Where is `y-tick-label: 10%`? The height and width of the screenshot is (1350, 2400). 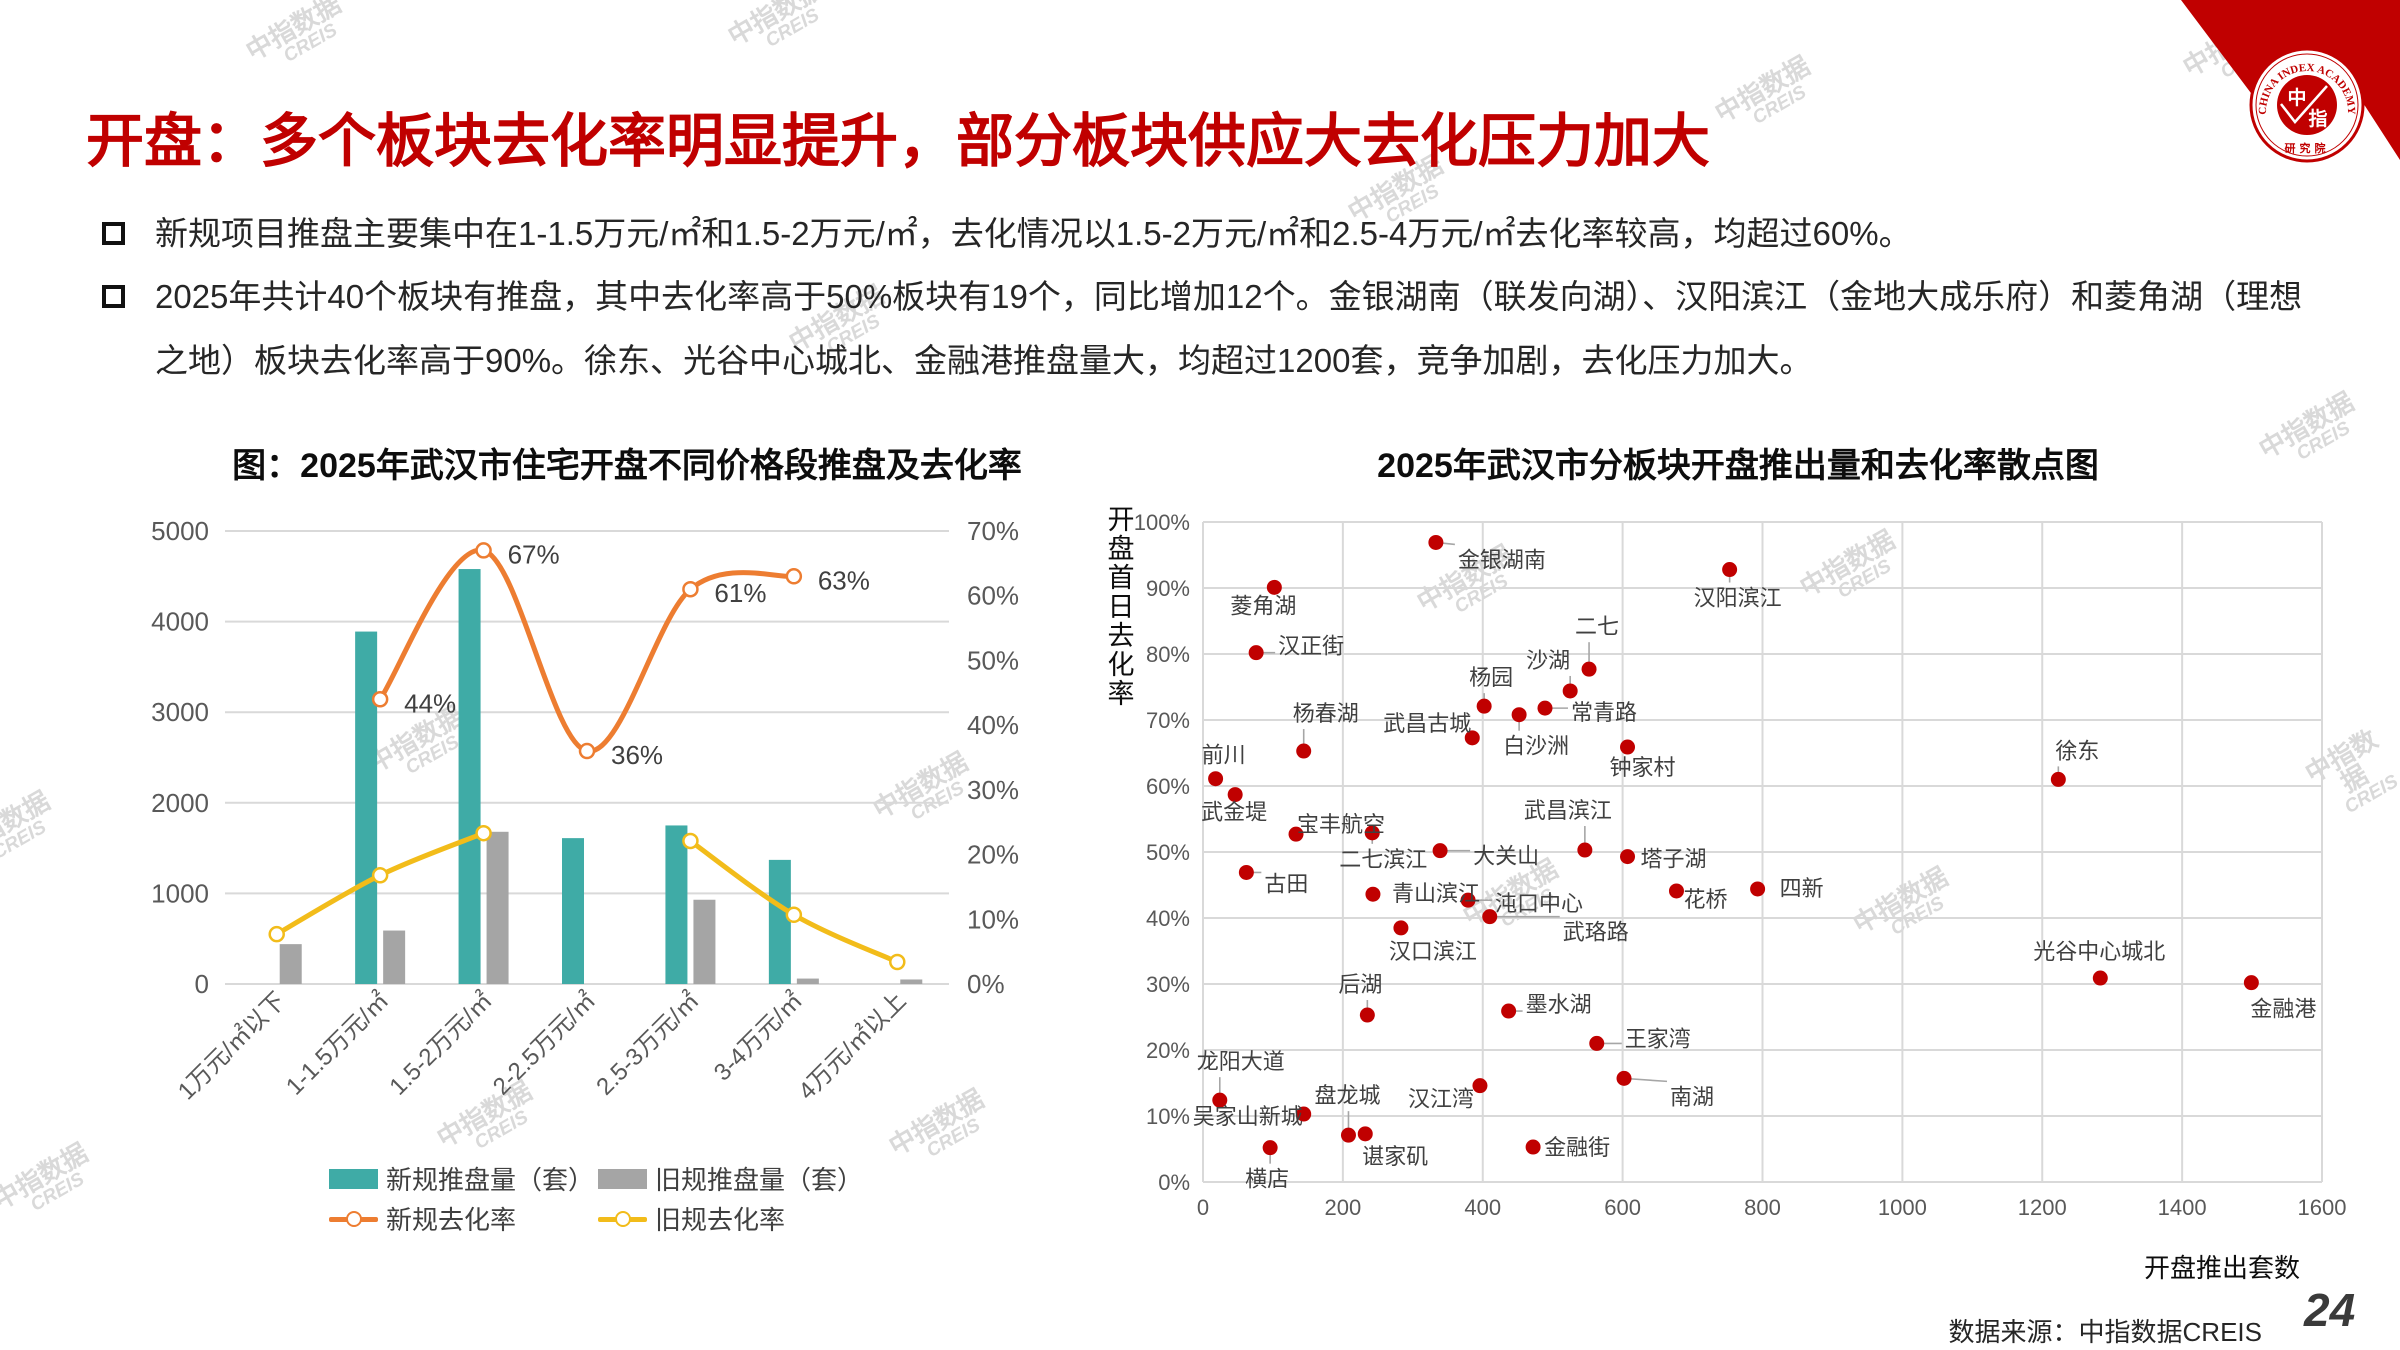
y-tick-label: 10% is located at coordinates (1168, 1116).